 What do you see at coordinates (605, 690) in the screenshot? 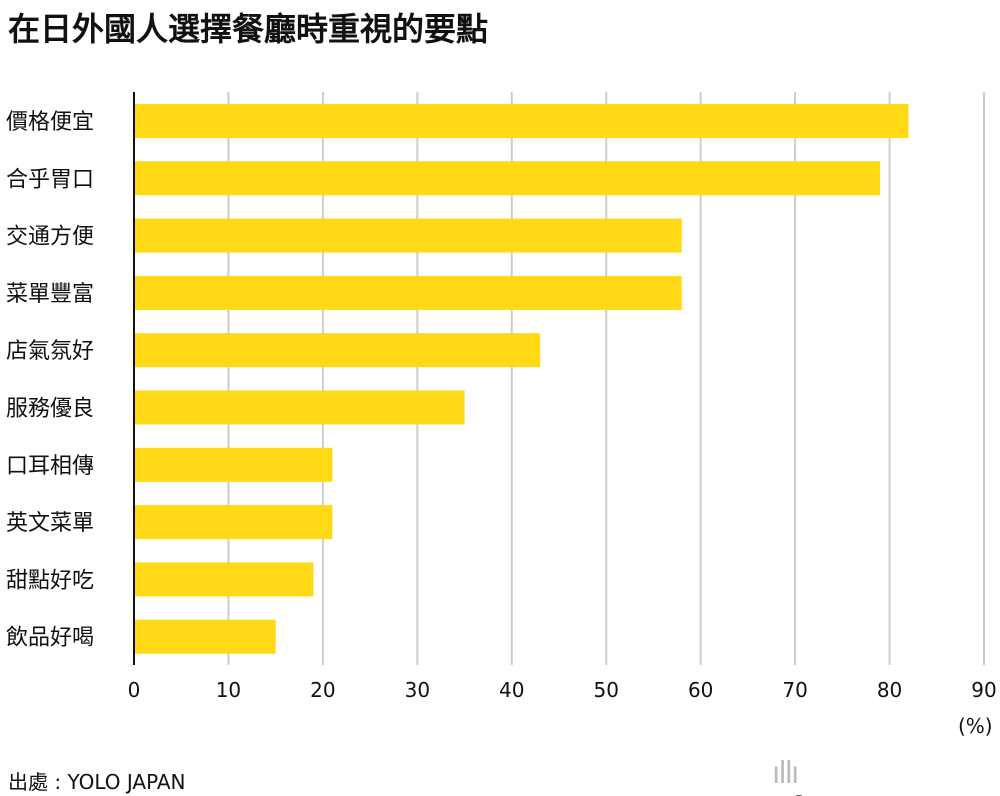
I see `x-tick-label: 50` at bounding box center [605, 690].